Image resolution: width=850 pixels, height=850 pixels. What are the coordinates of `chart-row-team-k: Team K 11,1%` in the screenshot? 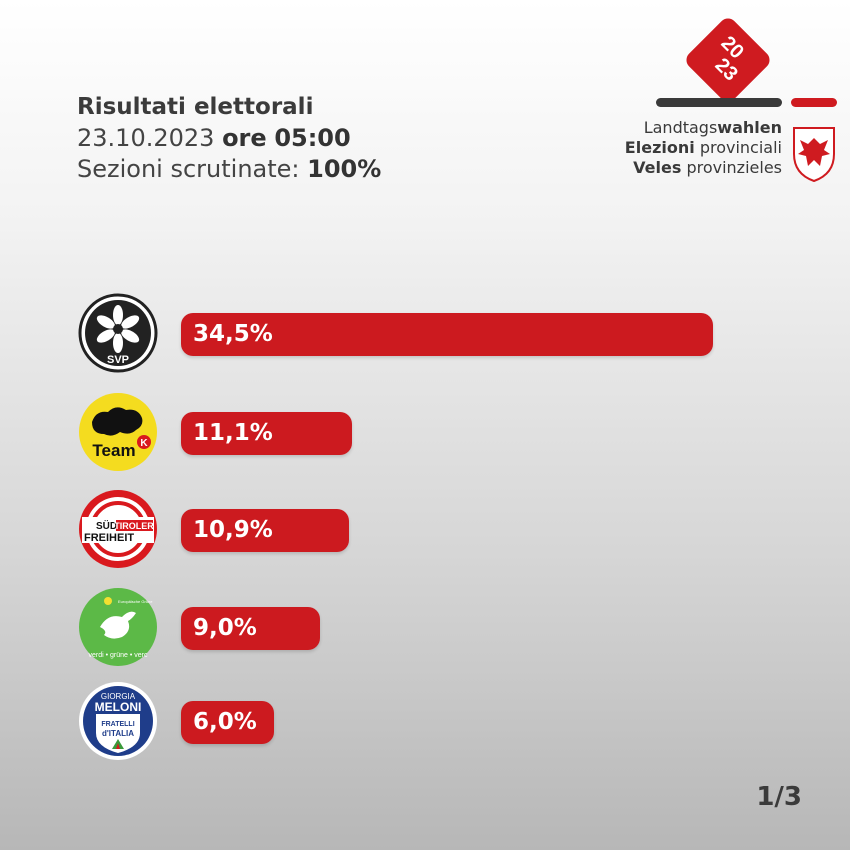 It's located at (425, 434).